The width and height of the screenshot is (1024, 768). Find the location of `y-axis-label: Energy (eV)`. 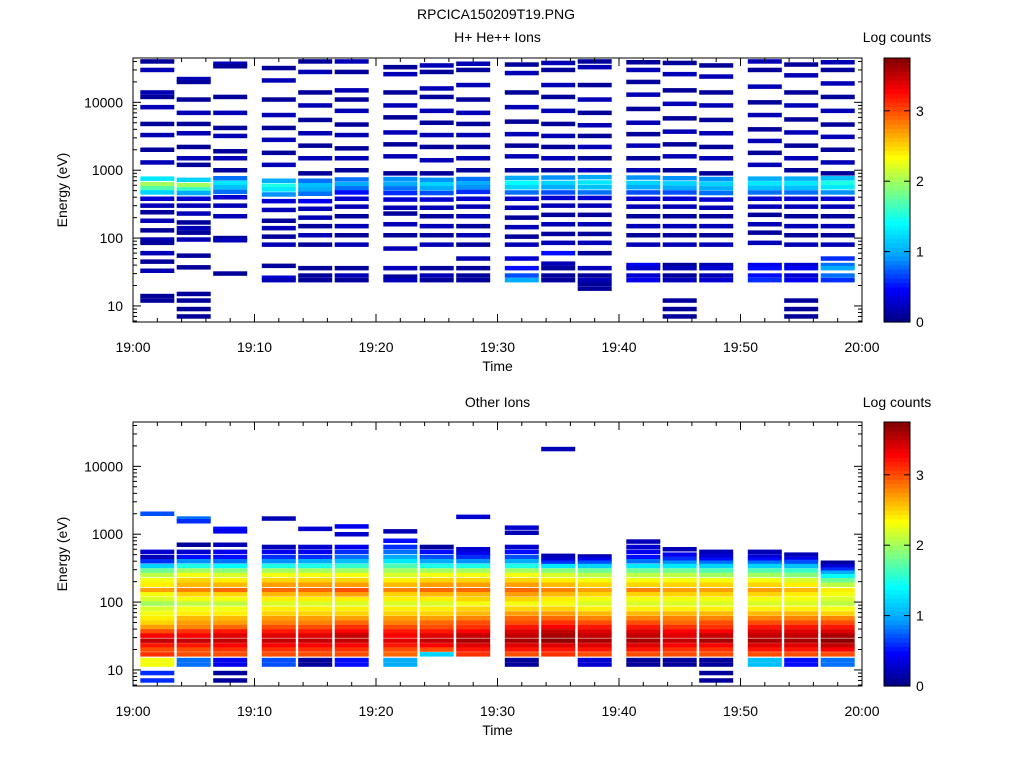

y-axis-label: Energy (eV) is located at coordinates (62, 190).